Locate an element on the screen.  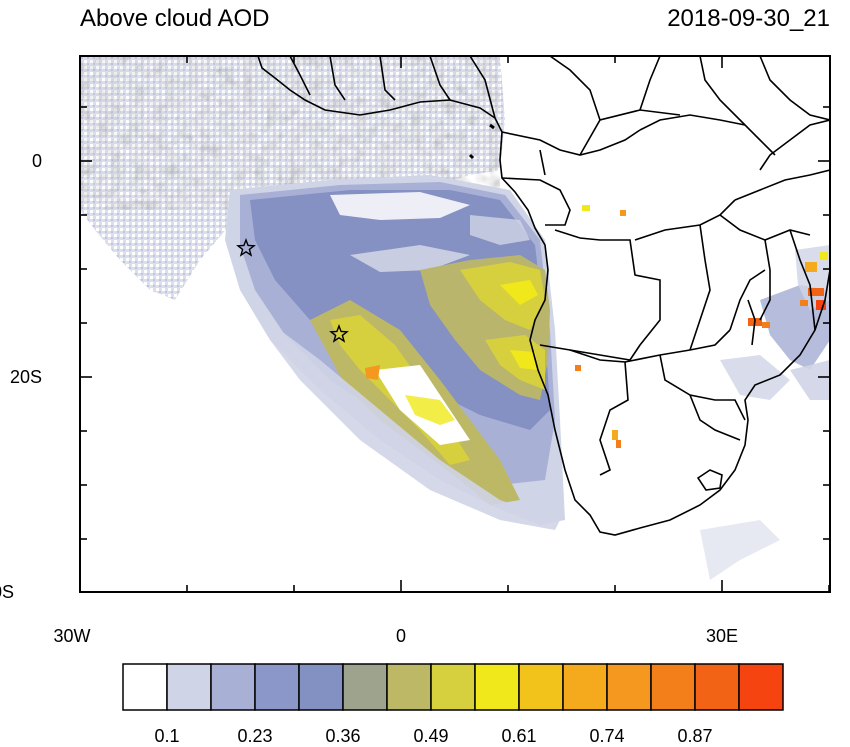
timestamp-label: 2018-09-30_21 is located at coordinates (748, 18).